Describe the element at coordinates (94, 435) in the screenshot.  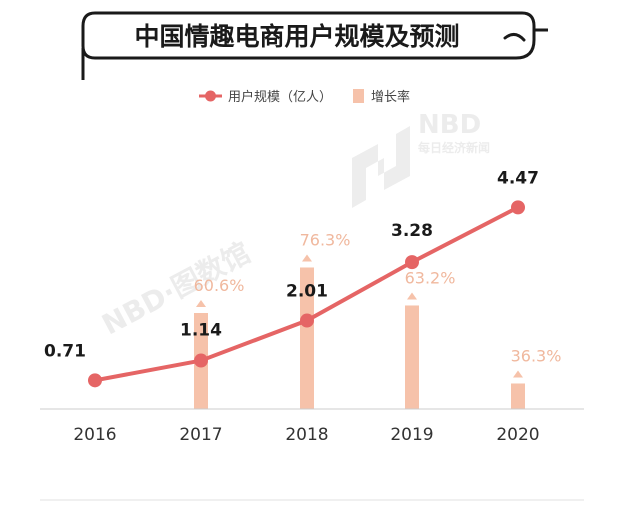
I see `x-tick-2016: 2016` at that location.